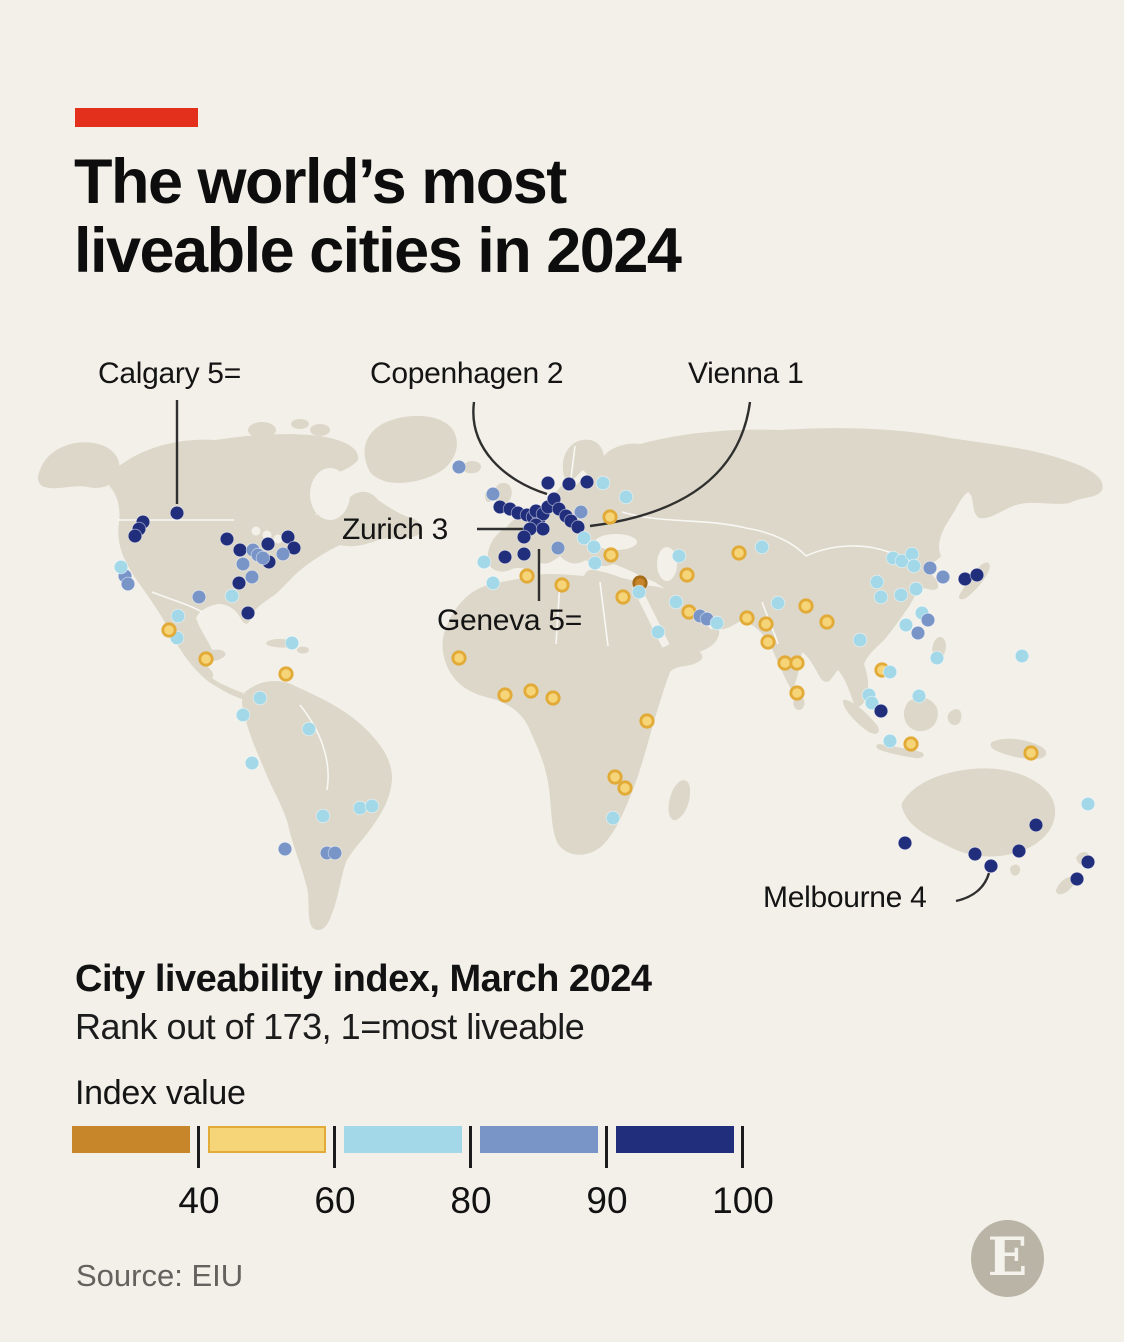 Image resolution: width=1124 pixels, height=1342 pixels. What do you see at coordinates (395, 529) in the screenshot?
I see `city-annotation-label: Zurich 3` at bounding box center [395, 529].